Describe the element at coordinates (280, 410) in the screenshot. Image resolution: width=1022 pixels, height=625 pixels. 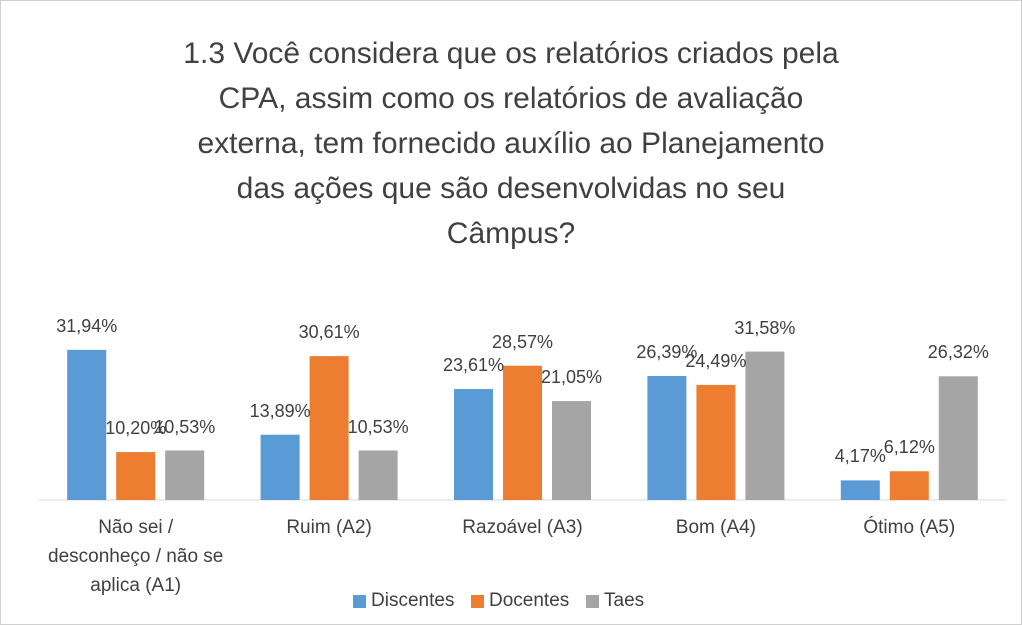
I see `data-label: 13,89%` at that location.